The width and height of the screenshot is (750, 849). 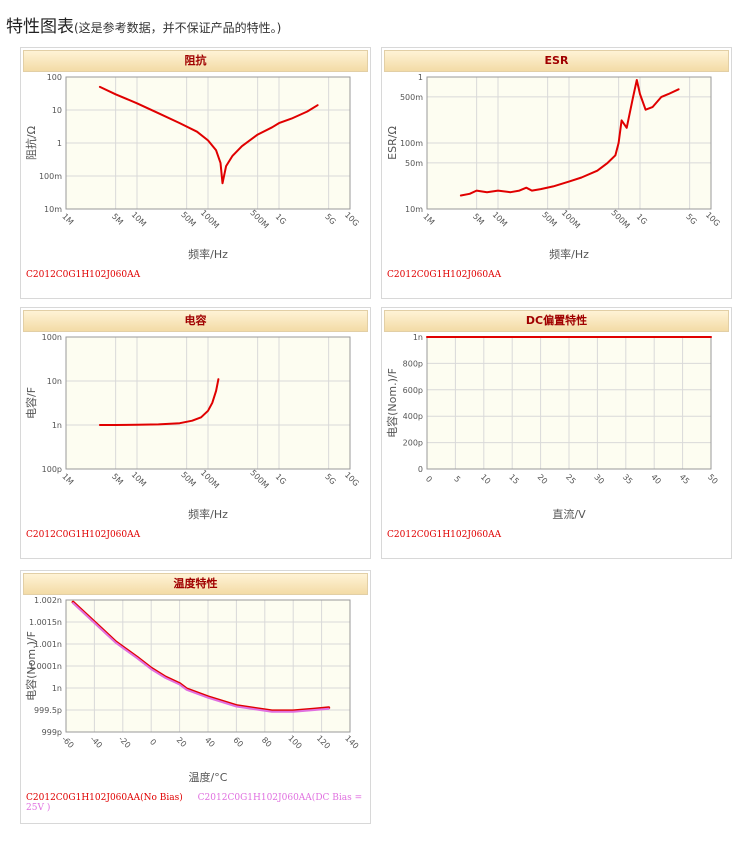 I want to click on dc-bias-legend: C2012C0G1H102J060AA, so click(x=450, y=535).